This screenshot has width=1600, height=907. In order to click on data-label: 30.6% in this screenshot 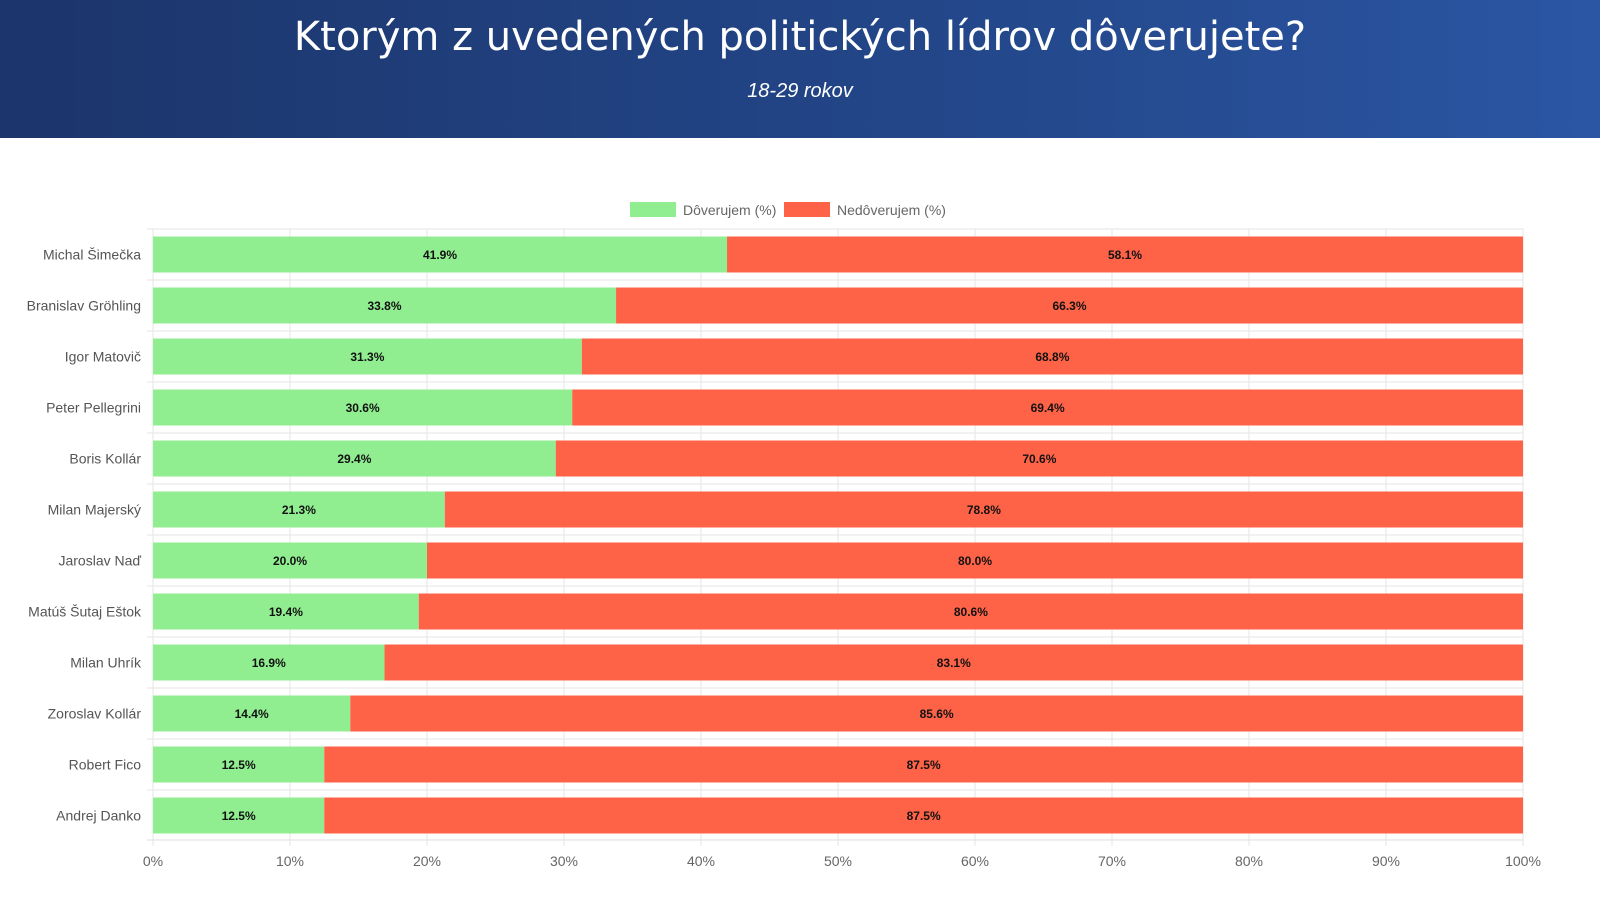, I will do `click(363, 408)`.